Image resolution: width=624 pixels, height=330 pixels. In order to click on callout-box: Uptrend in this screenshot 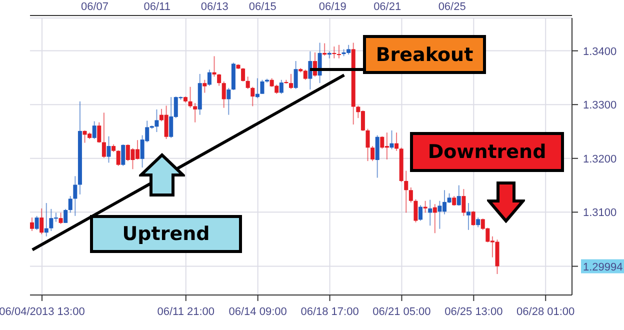, I will do `click(166, 234)`.